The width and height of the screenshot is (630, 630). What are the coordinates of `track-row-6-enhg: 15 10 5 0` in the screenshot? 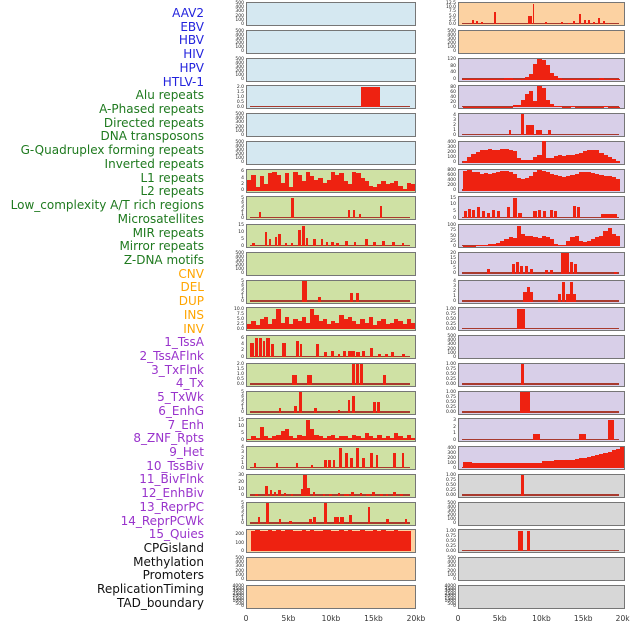 It's located at (529, 208).